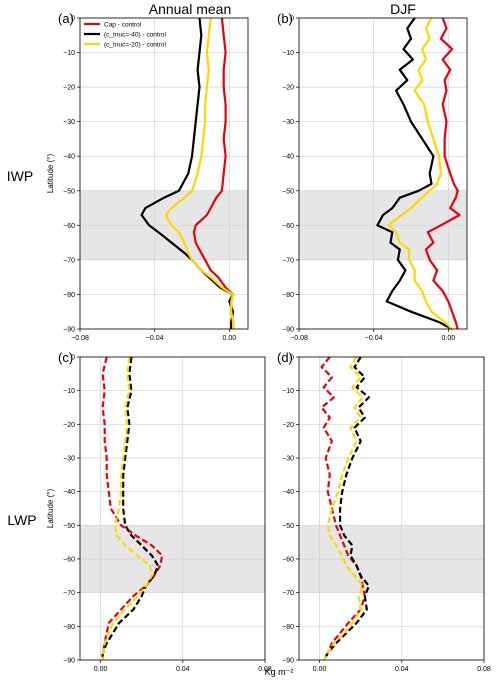 The width and height of the screenshot is (500, 681). Describe the element at coordinates (135, 35) in the screenshot. I see `legend-entry: (c_tnuc=-40) - control` at that location.